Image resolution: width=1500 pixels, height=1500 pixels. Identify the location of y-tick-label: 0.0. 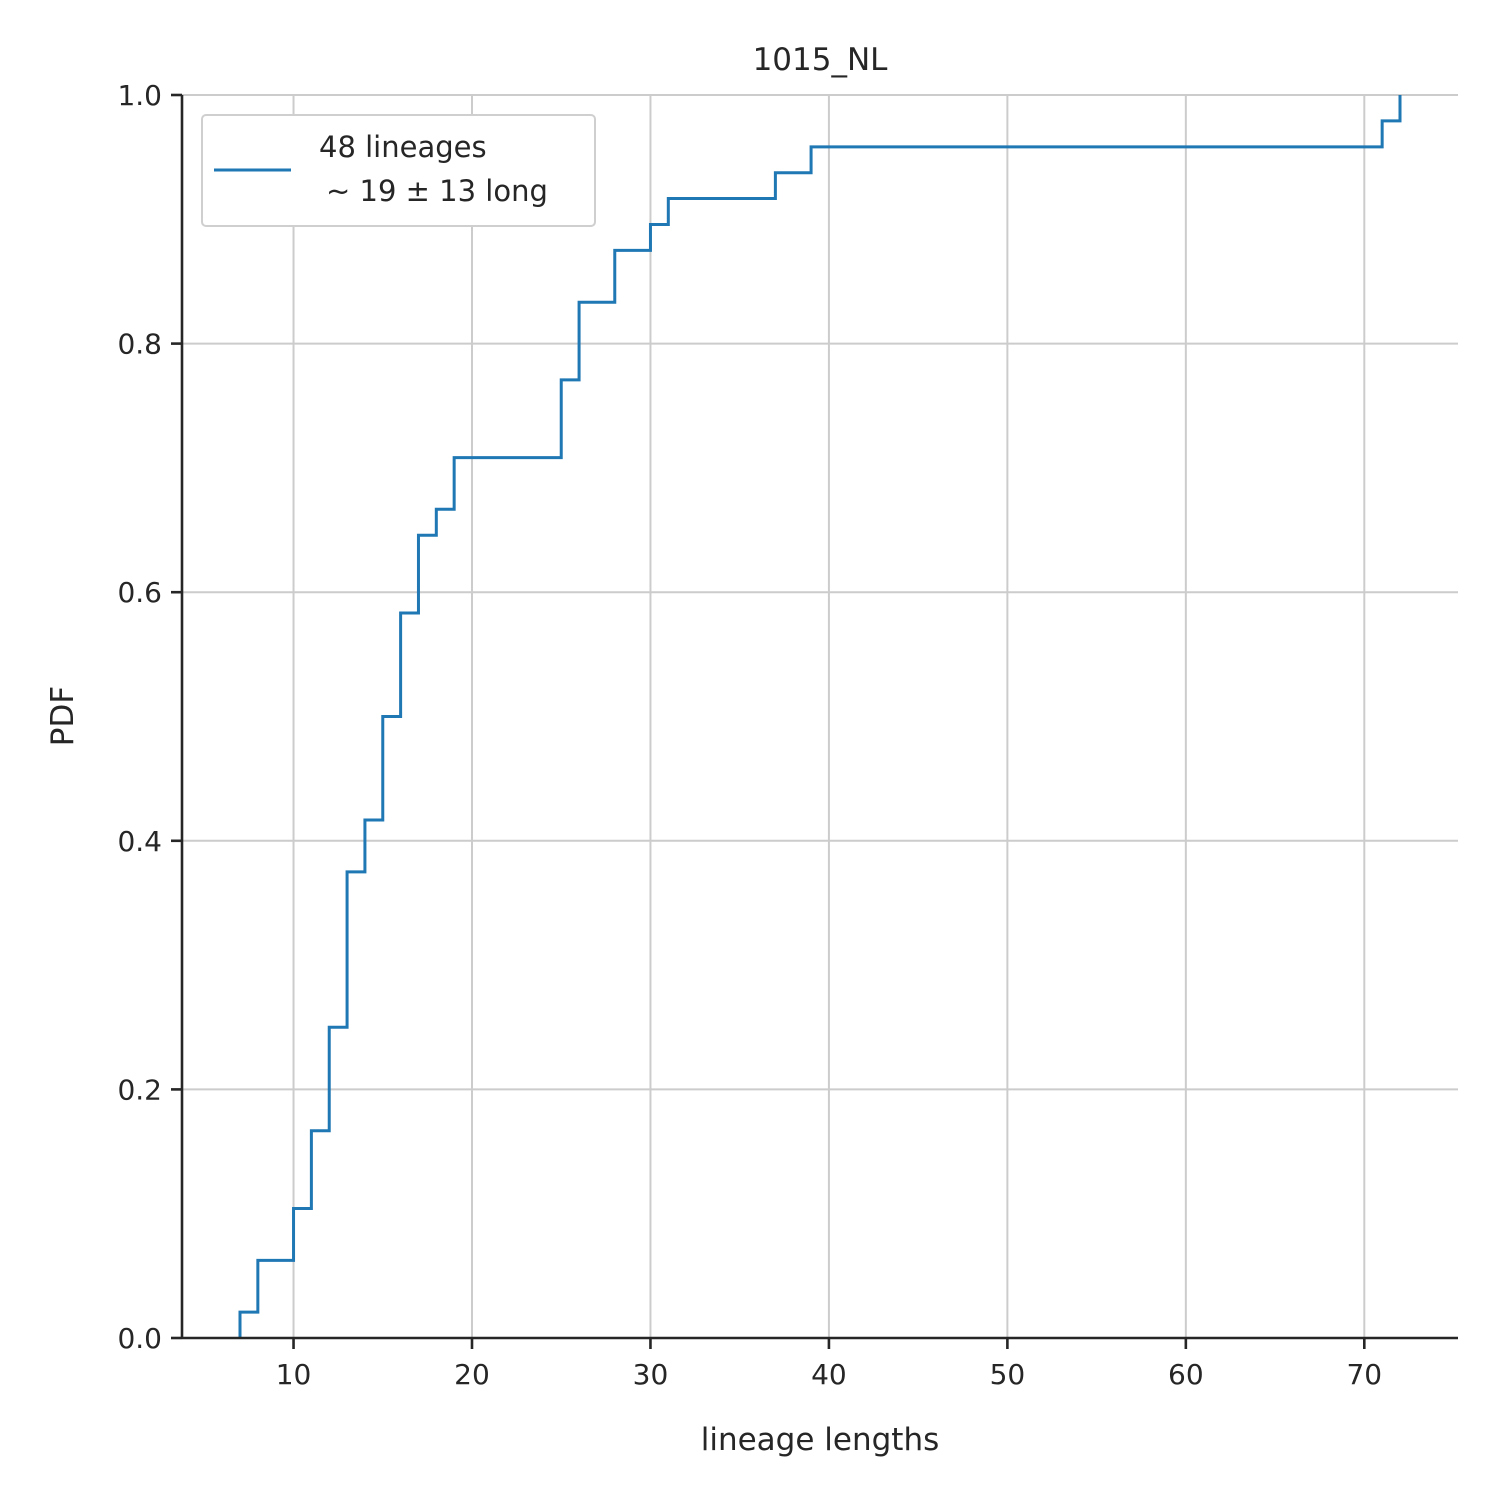
(139, 1338).